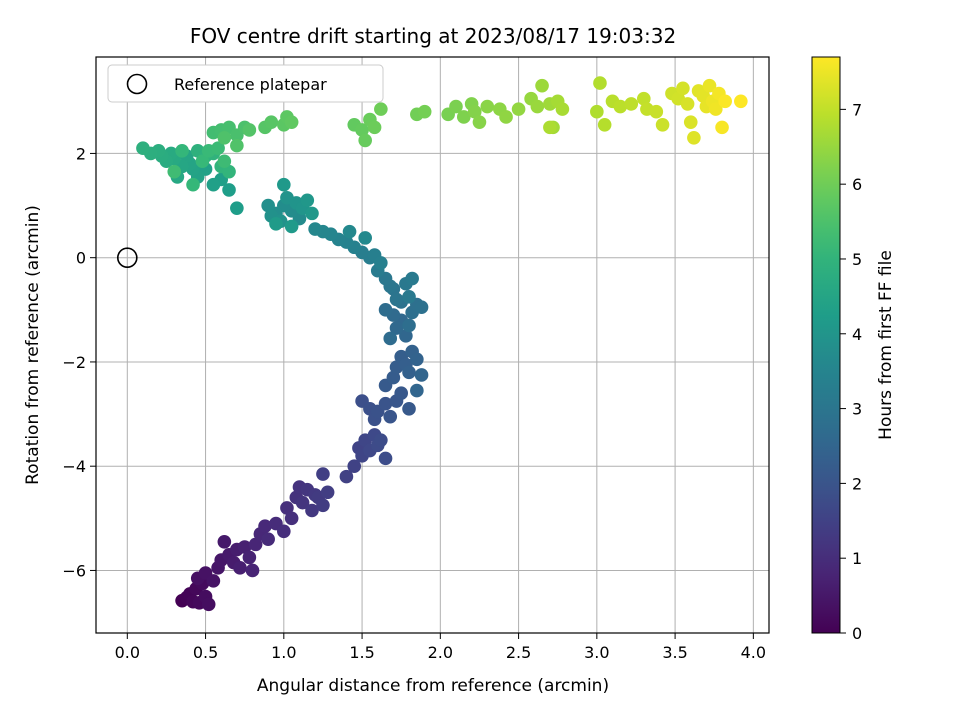 This screenshot has height=720, width=960. I want to click on x-tick-label: 0.5, so click(205, 652).